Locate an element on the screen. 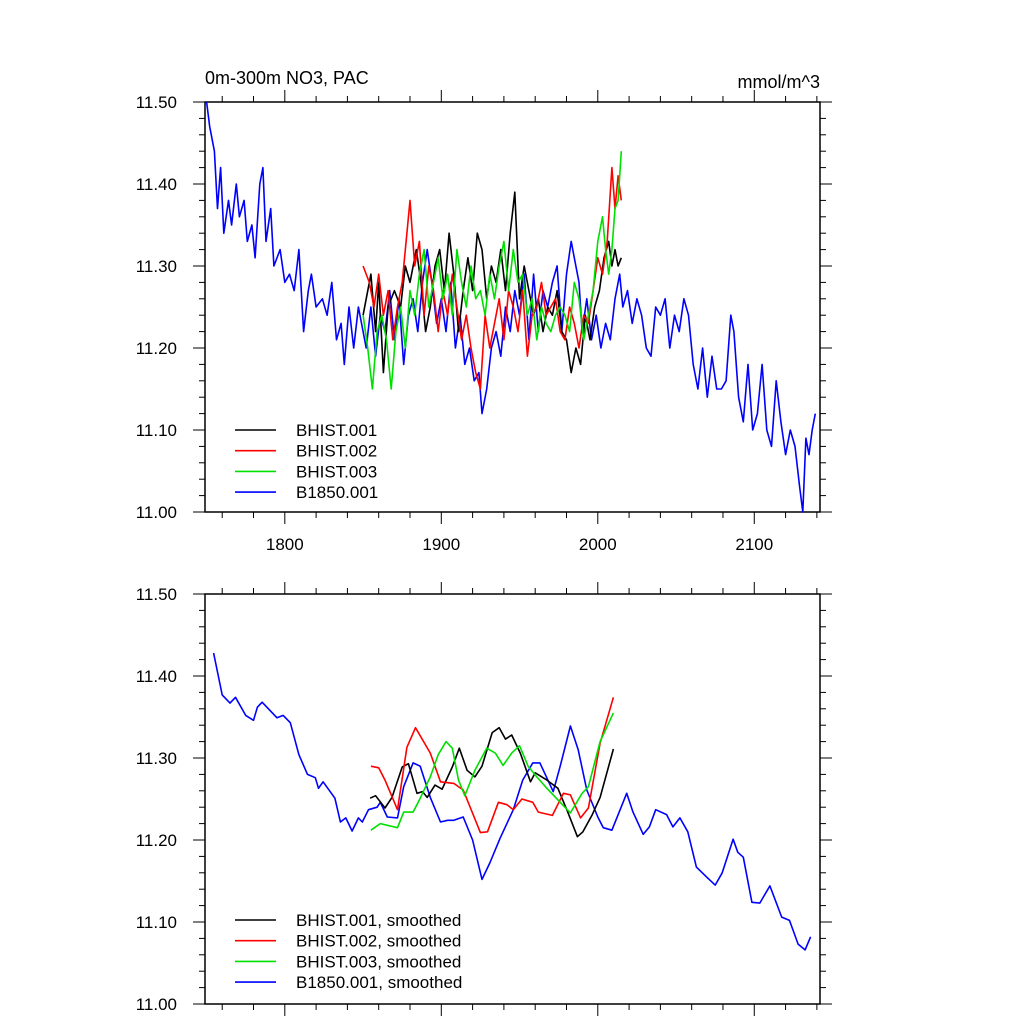 Image resolution: width=1024 pixels, height=1029 pixels. legend-label: BHIST.001, smoothed is located at coordinates (378, 920).